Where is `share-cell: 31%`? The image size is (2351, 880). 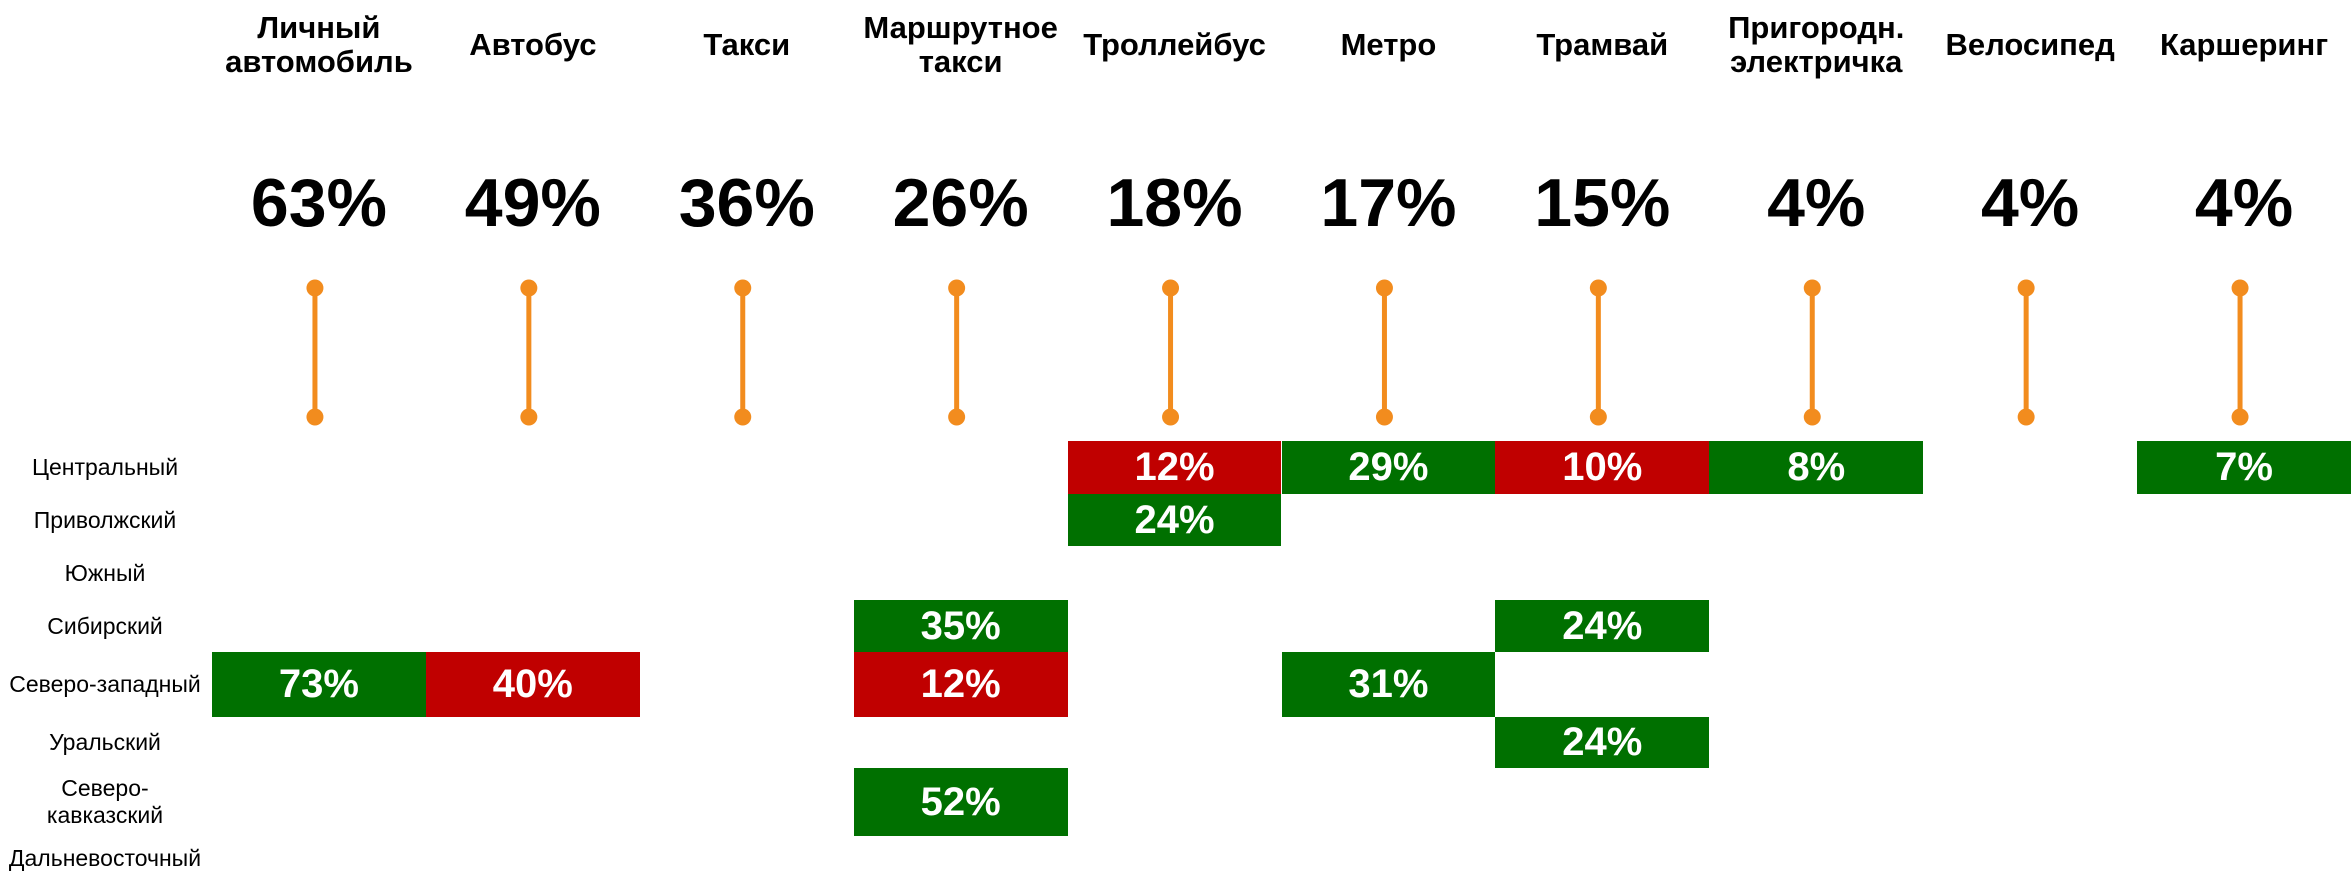 share-cell: 31% is located at coordinates (1388, 684).